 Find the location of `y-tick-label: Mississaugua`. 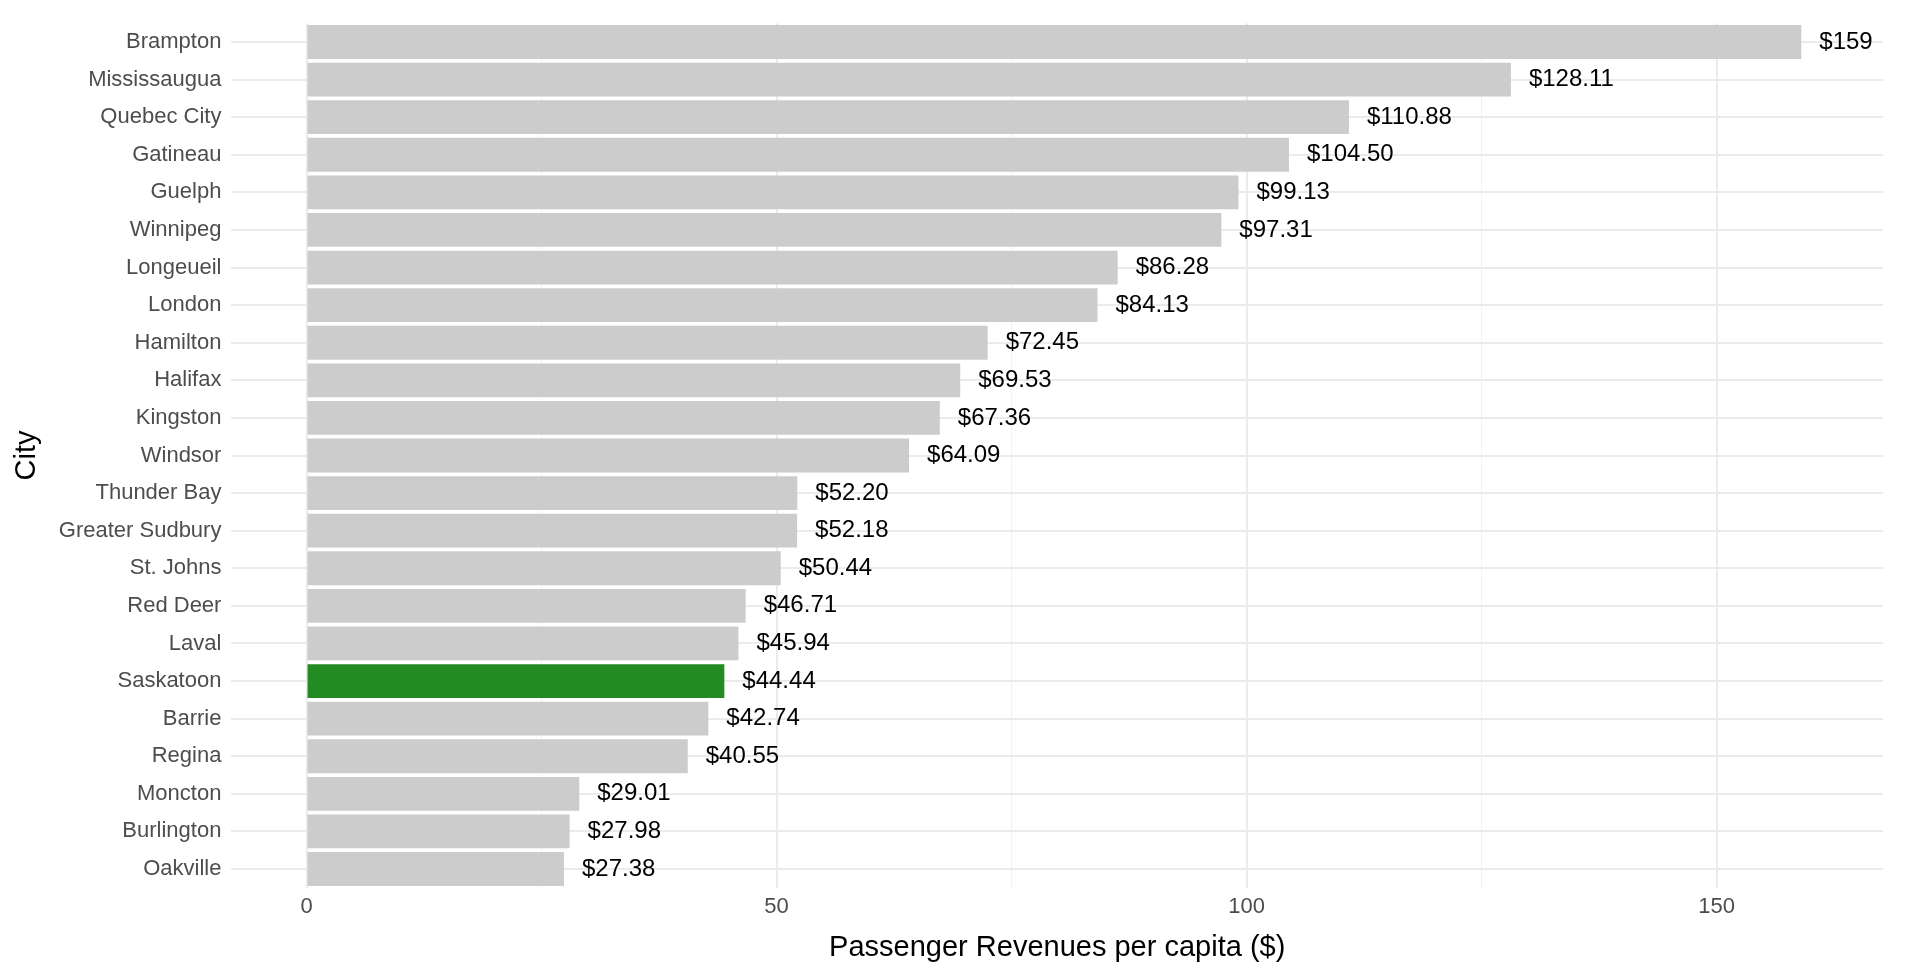

y-tick-label: Mississaugua is located at coordinates (155, 78).